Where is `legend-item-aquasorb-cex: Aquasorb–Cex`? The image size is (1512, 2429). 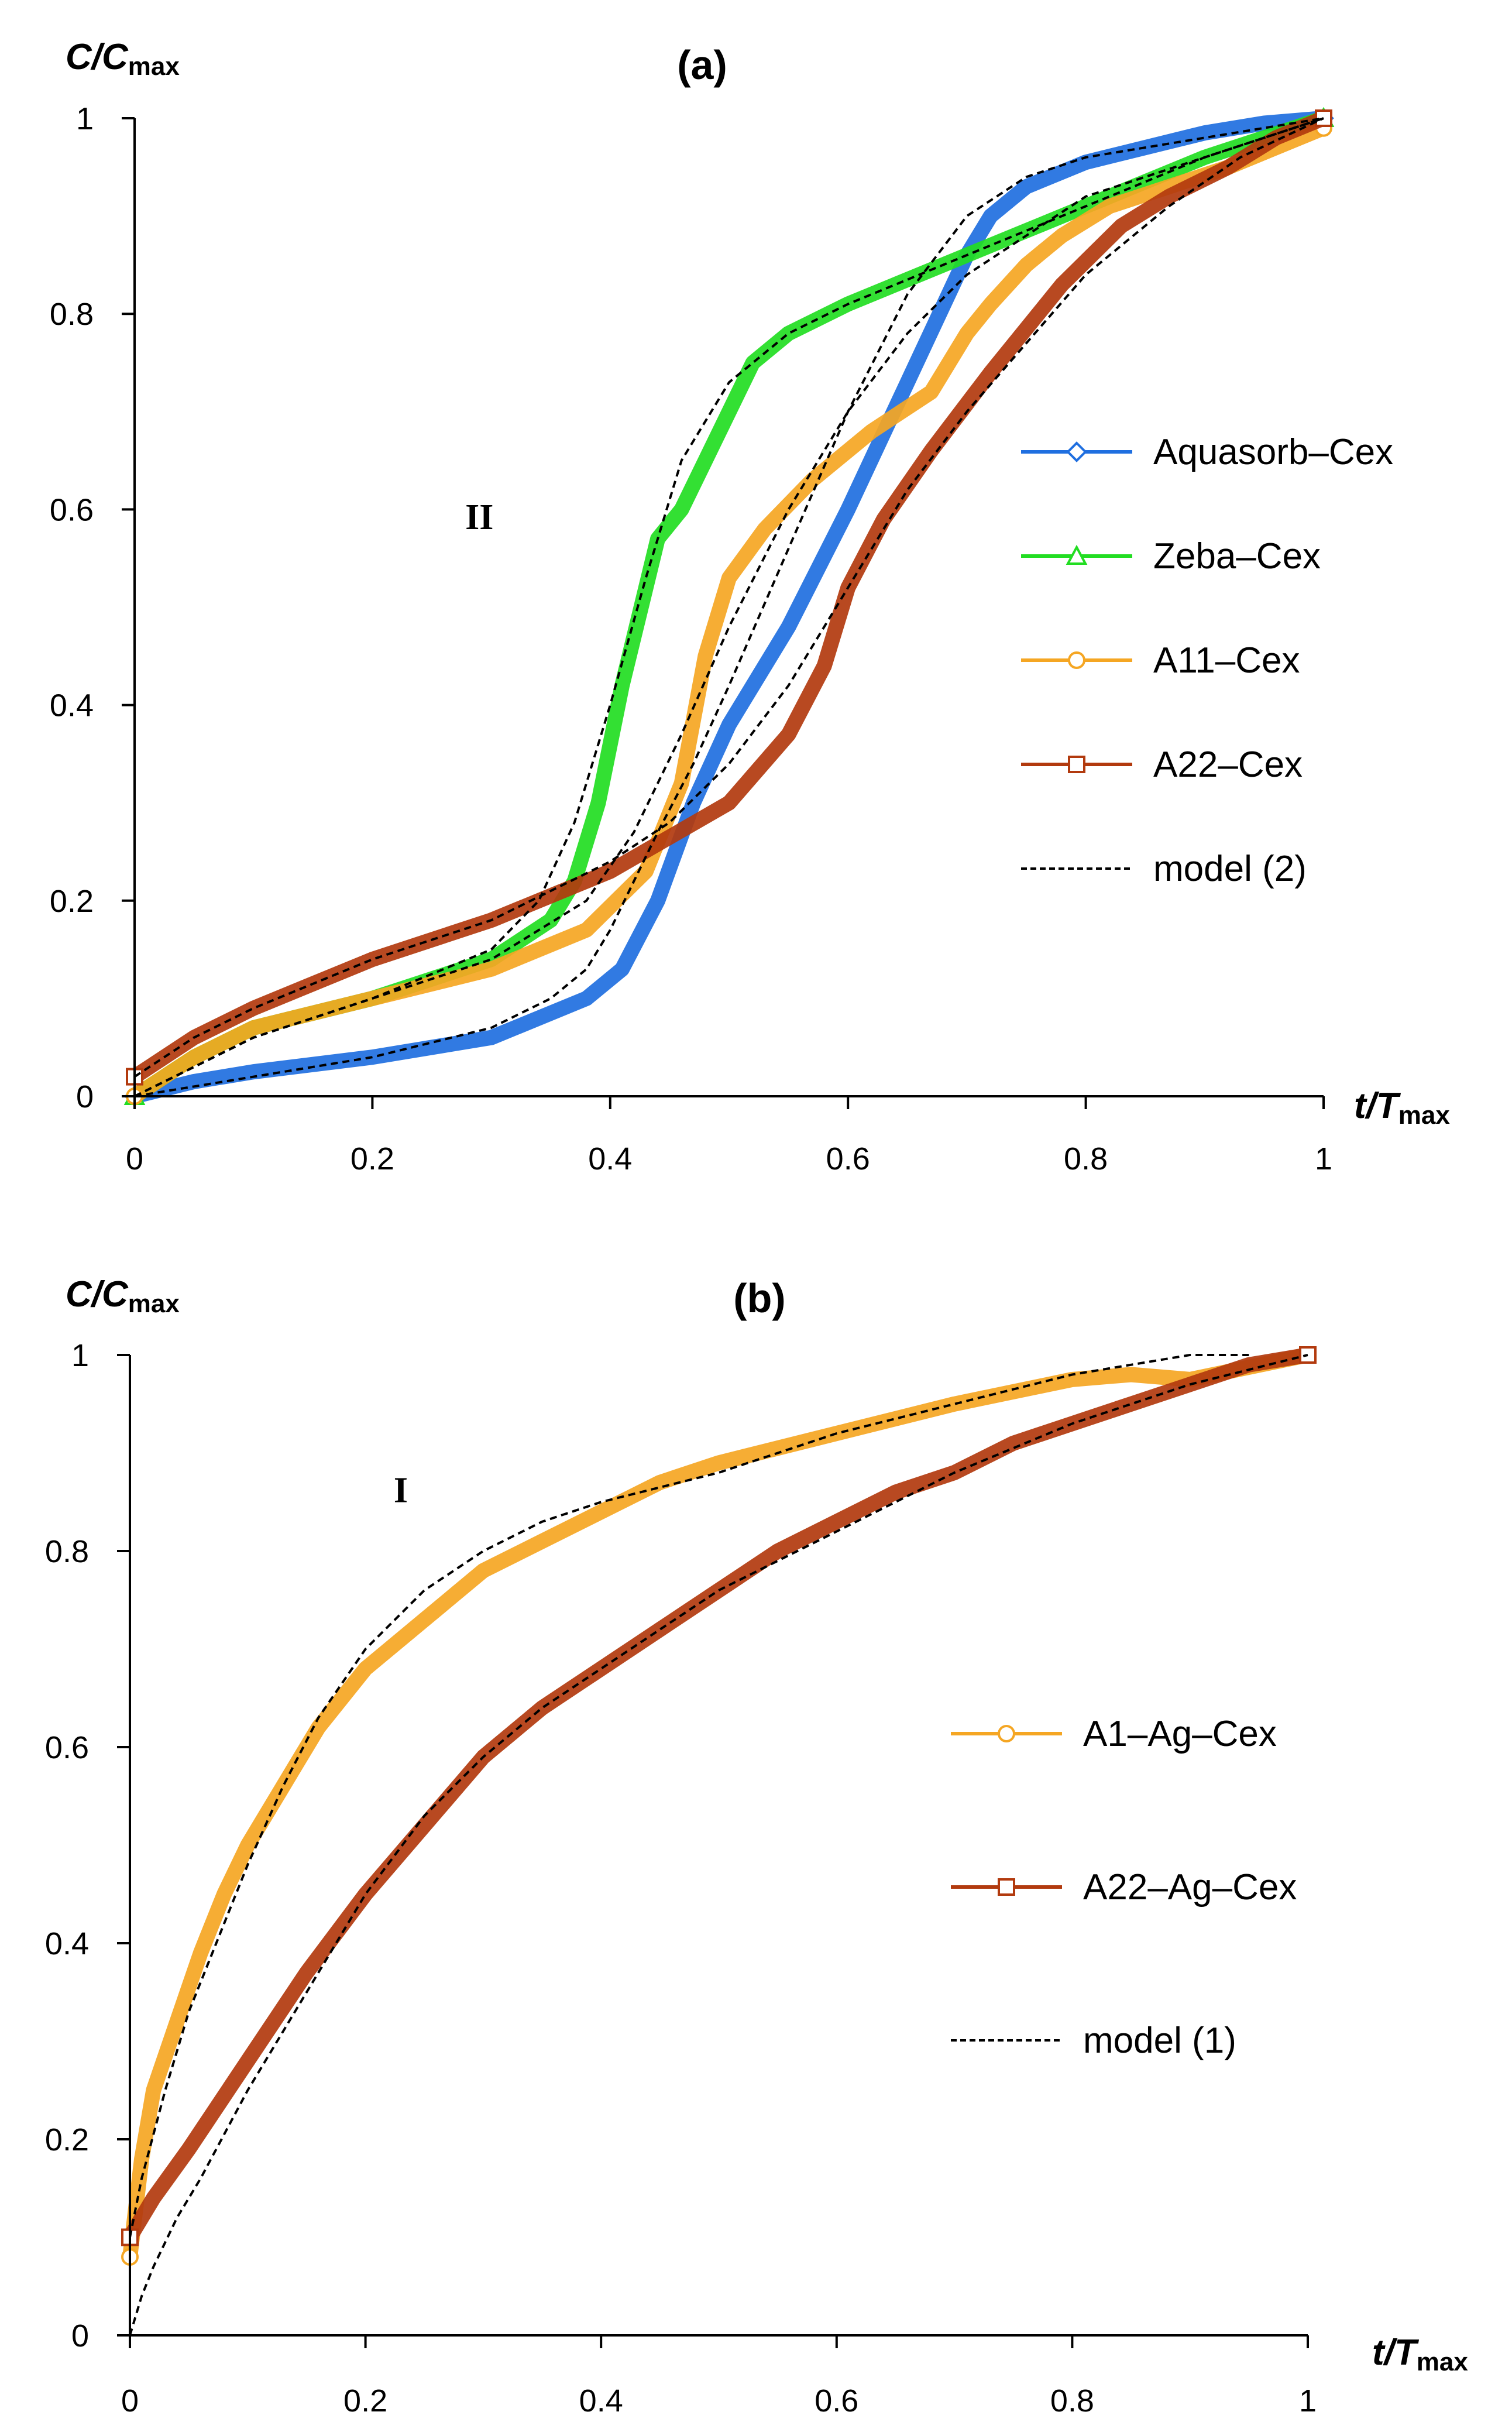
legend-item-aquasorb-cex: Aquasorb–Cex is located at coordinates (1207, 452).